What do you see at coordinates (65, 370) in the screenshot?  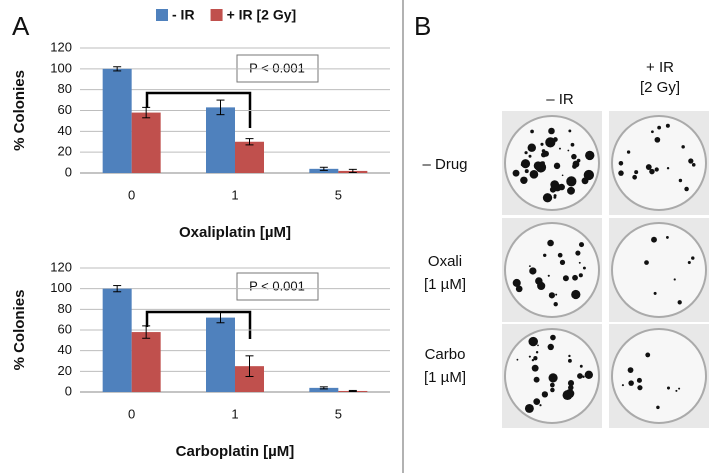 I see `y-tick-label: 20` at bounding box center [65, 370].